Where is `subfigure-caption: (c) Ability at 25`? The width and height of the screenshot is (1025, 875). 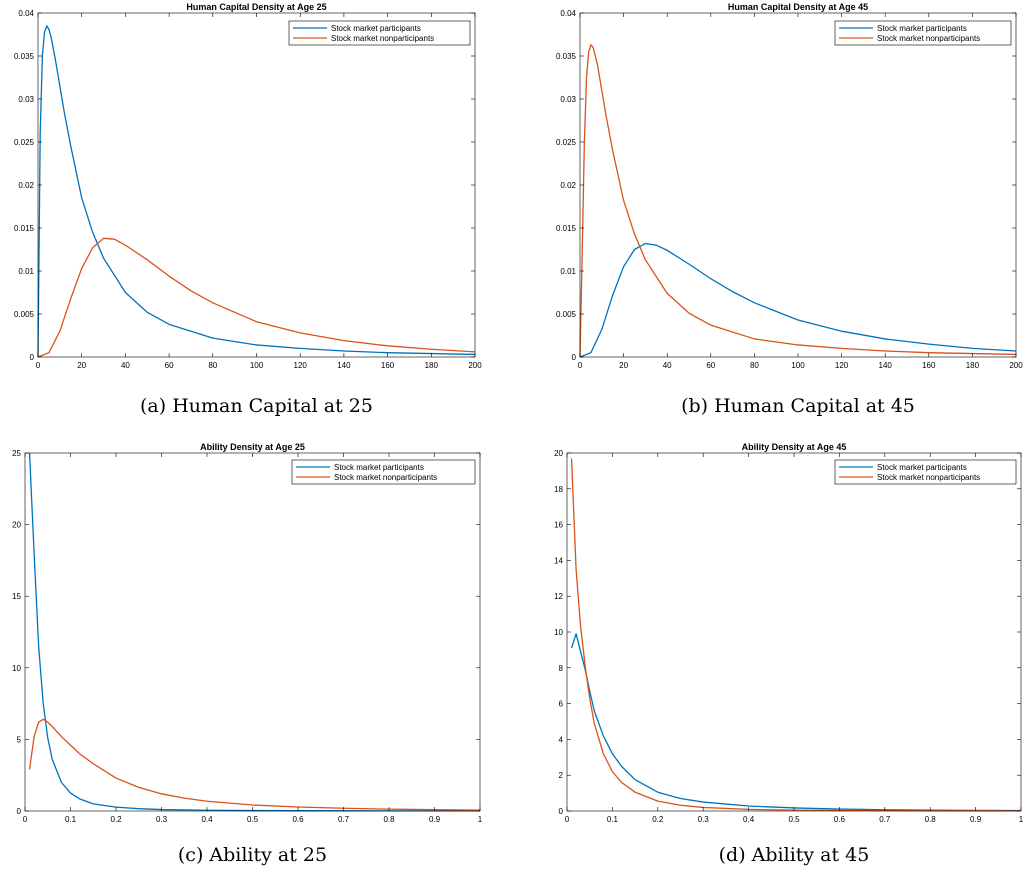
subfigure-caption: (c) Ability at 25 is located at coordinates (252, 855).